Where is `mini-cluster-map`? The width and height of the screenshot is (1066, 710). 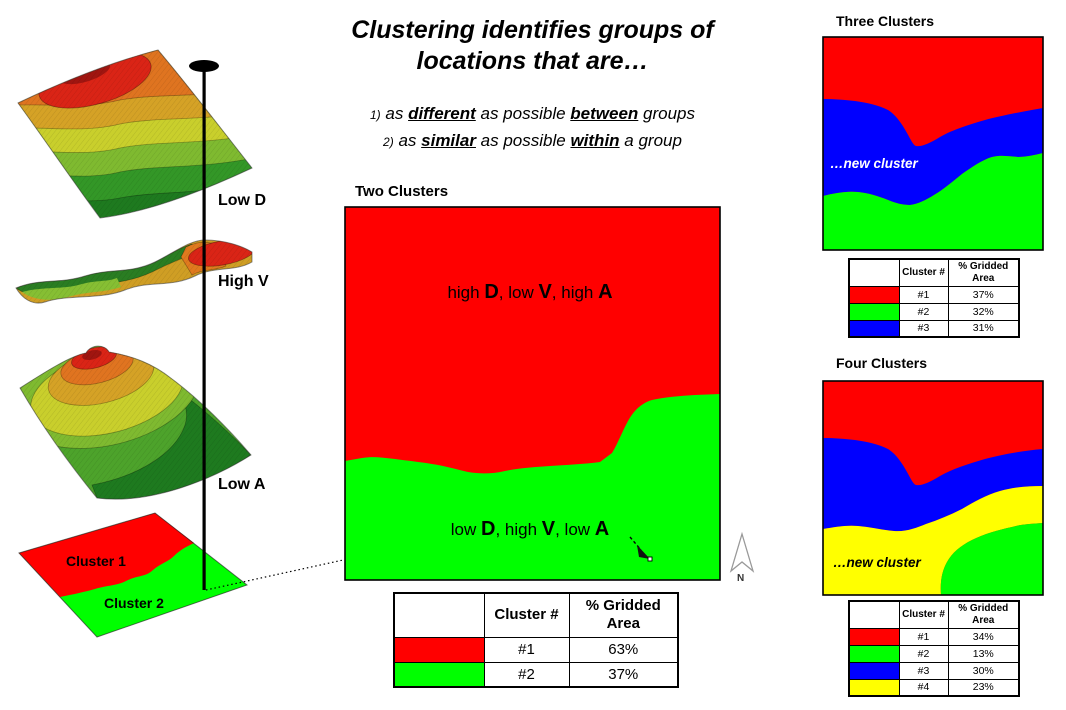 mini-cluster-map is located at coordinates (133, 575).